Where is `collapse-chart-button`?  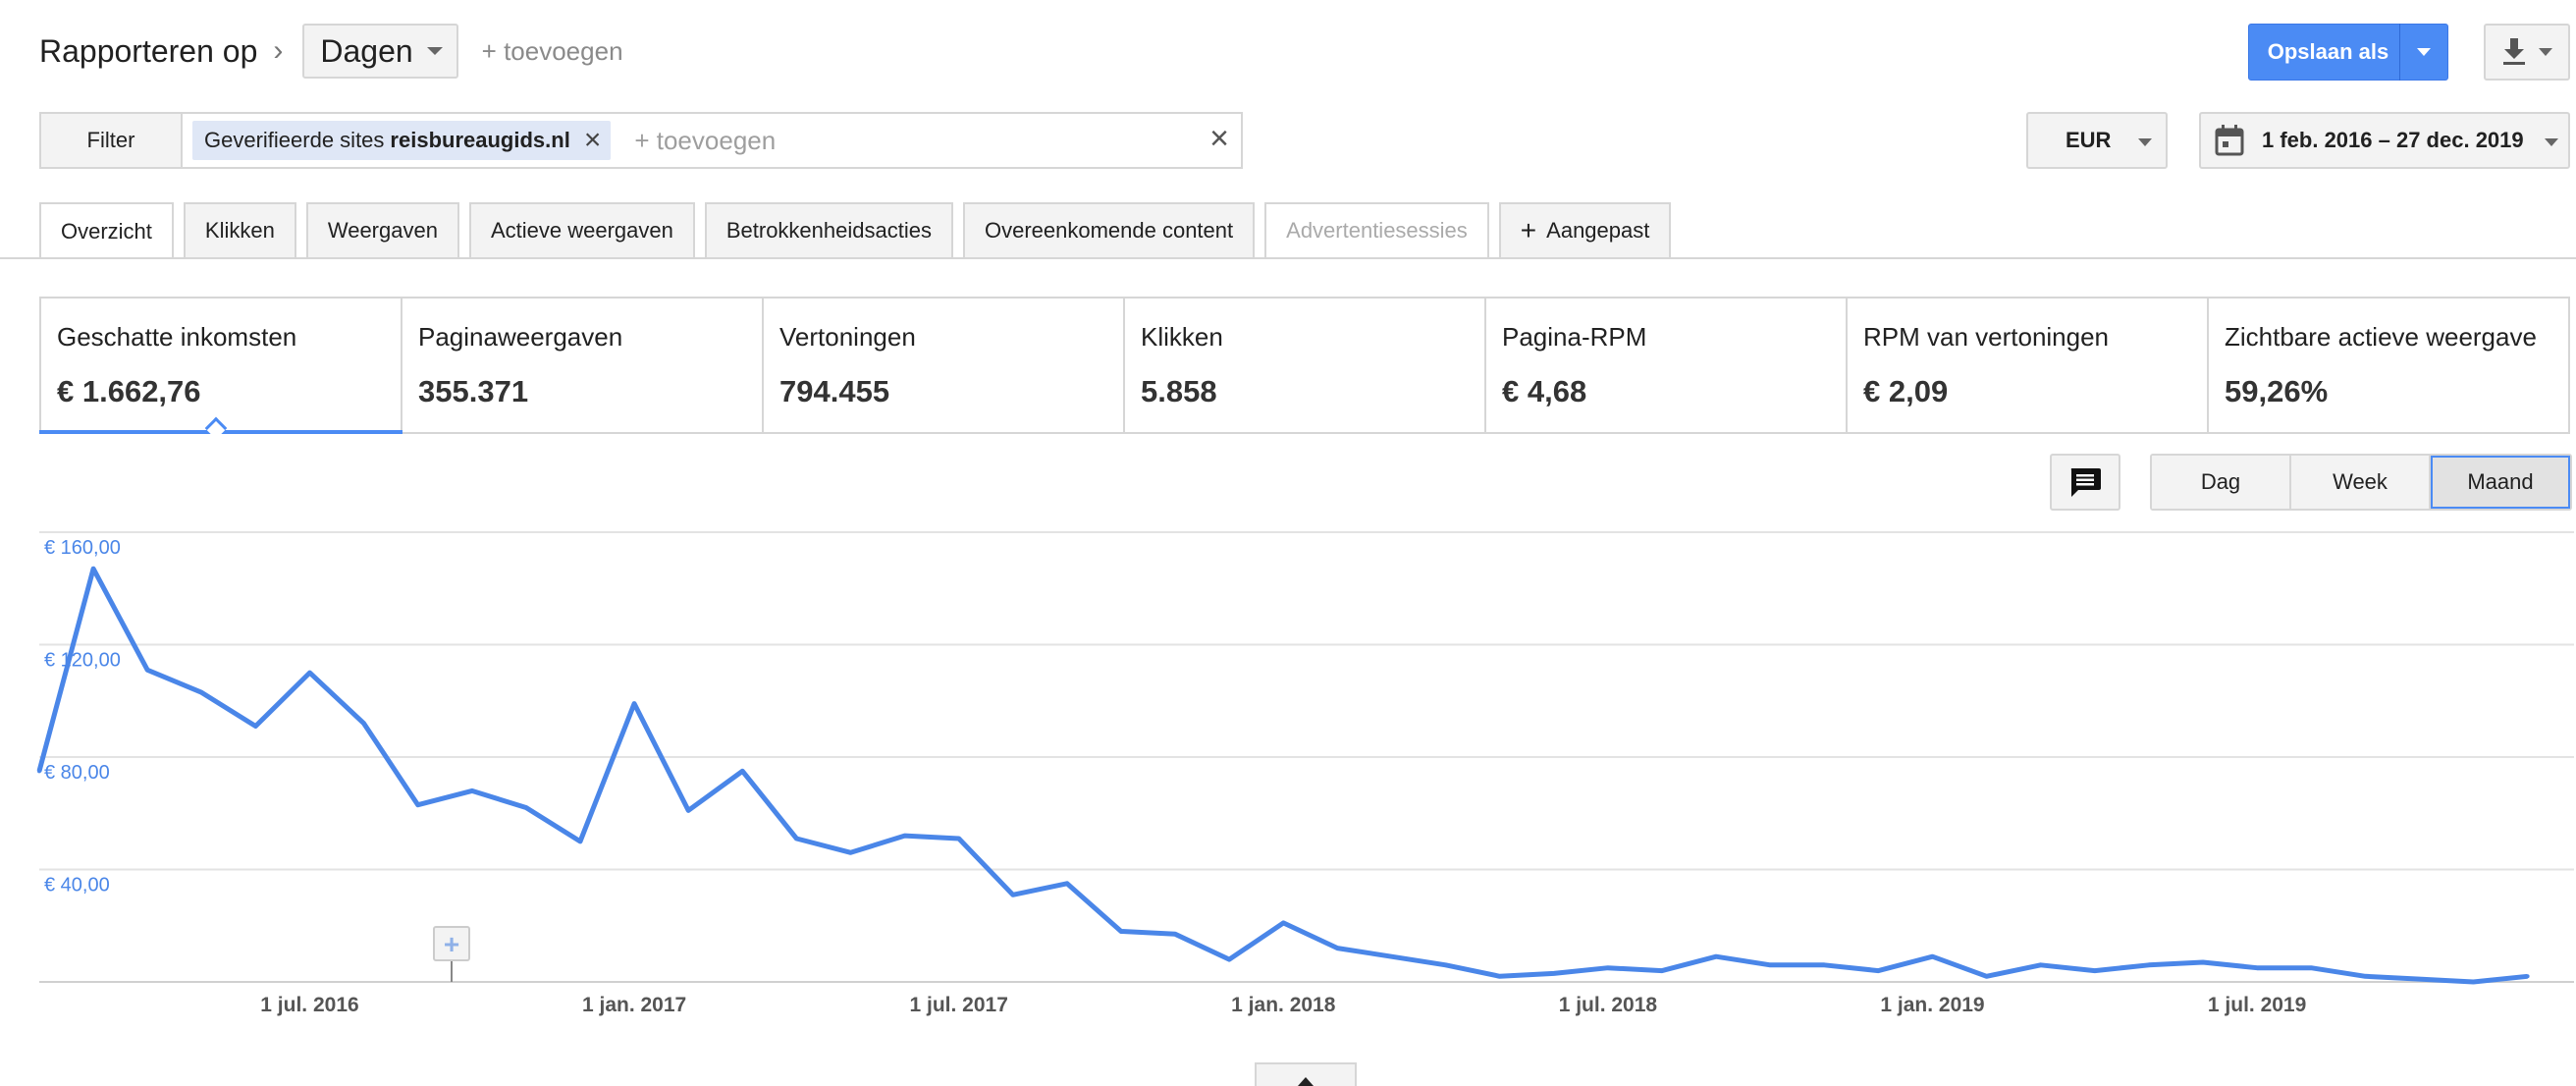 collapse-chart-button is located at coordinates (1306, 1074).